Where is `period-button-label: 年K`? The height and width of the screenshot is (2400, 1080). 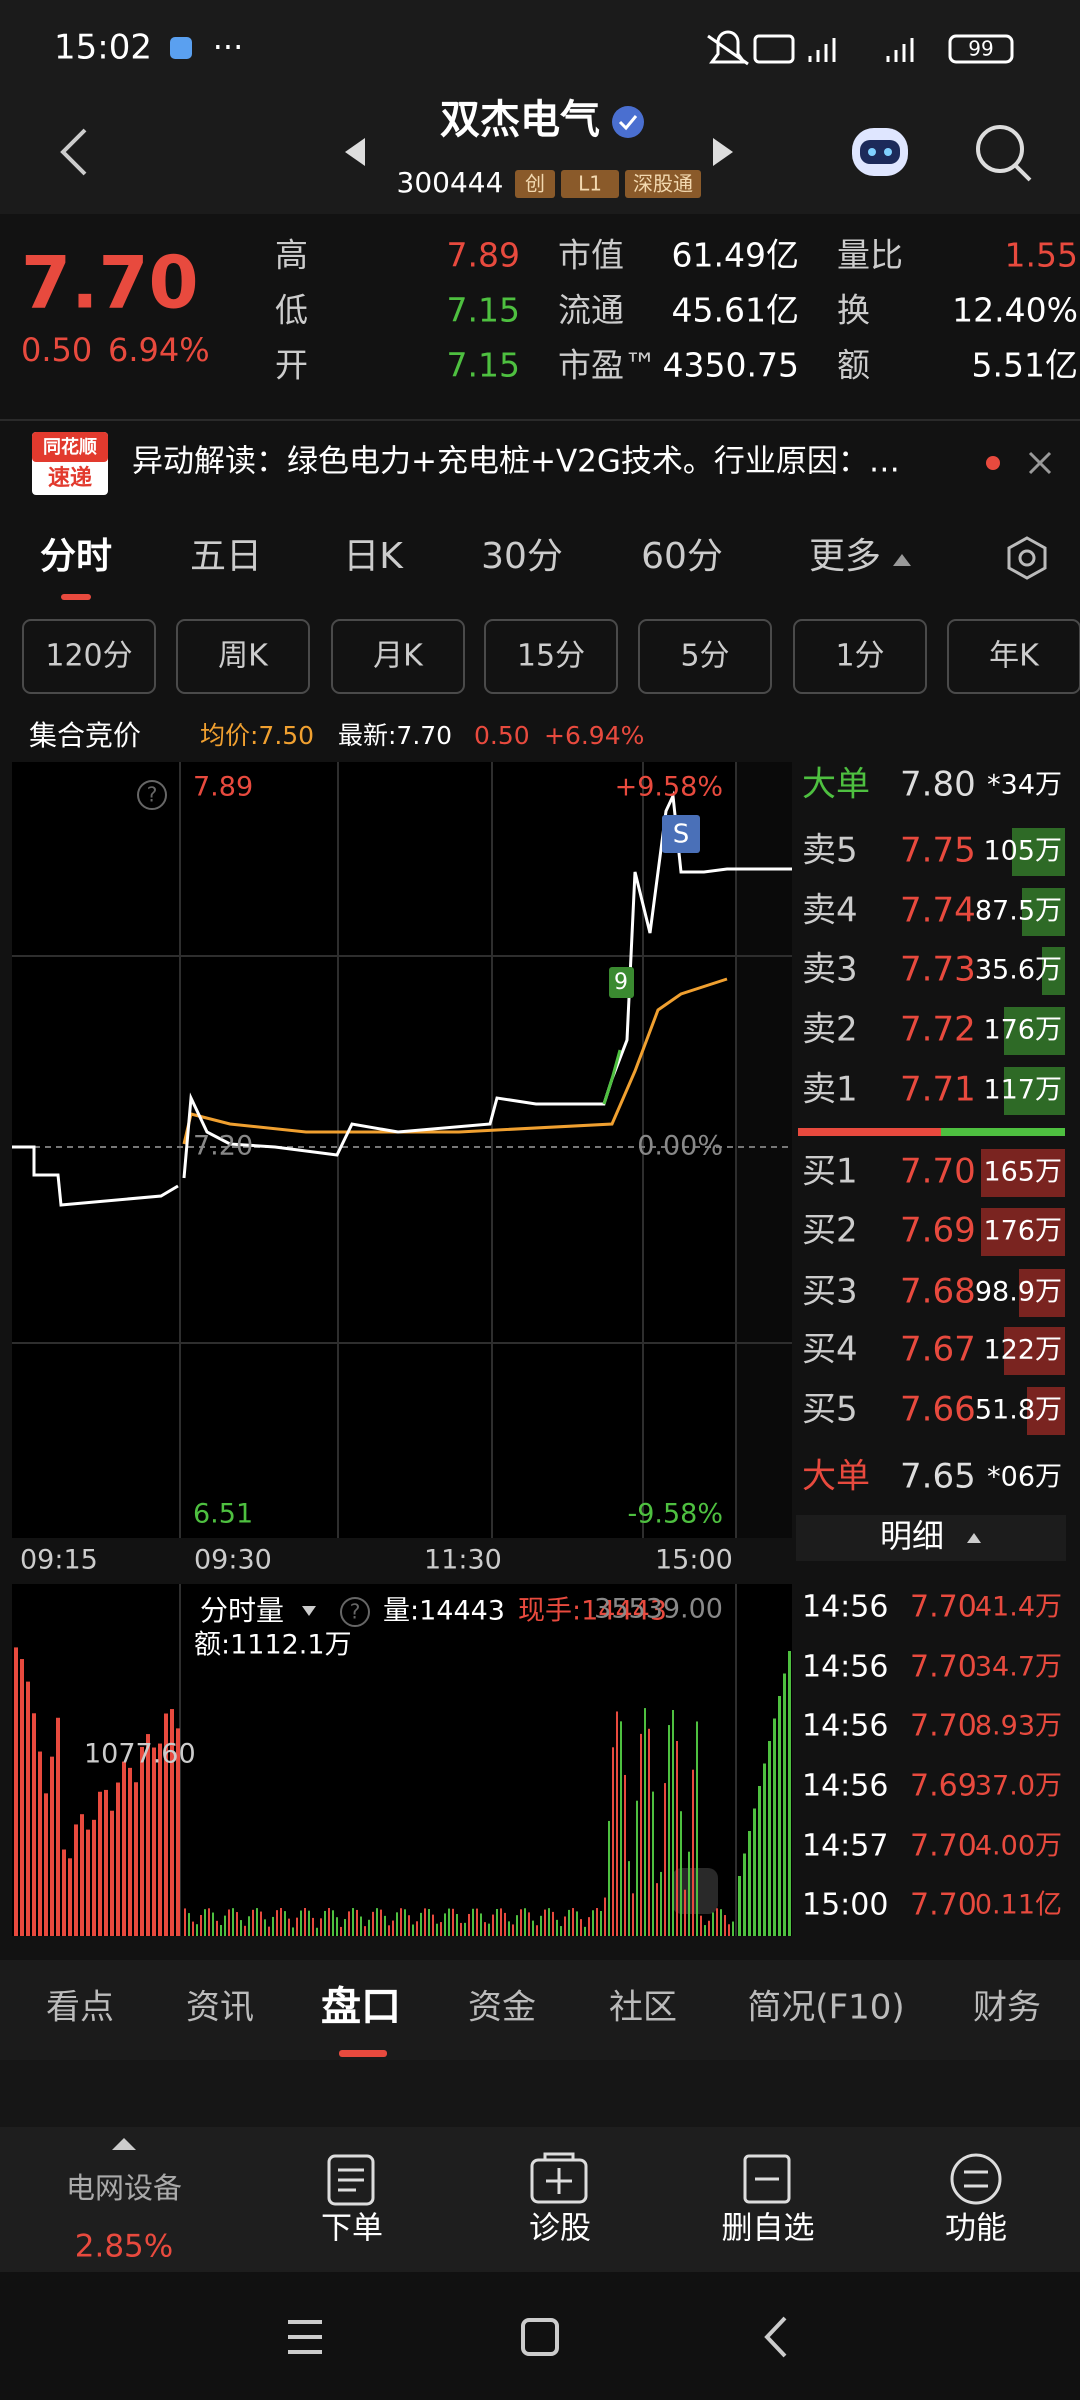 period-button-label: 年K is located at coordinates (1014, 656).